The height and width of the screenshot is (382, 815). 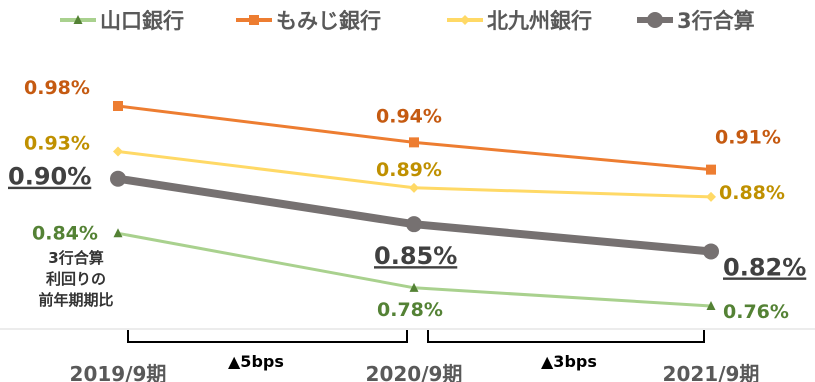 I want to click on series-4-label-3: 0.82%, so click(x=764, y=267).